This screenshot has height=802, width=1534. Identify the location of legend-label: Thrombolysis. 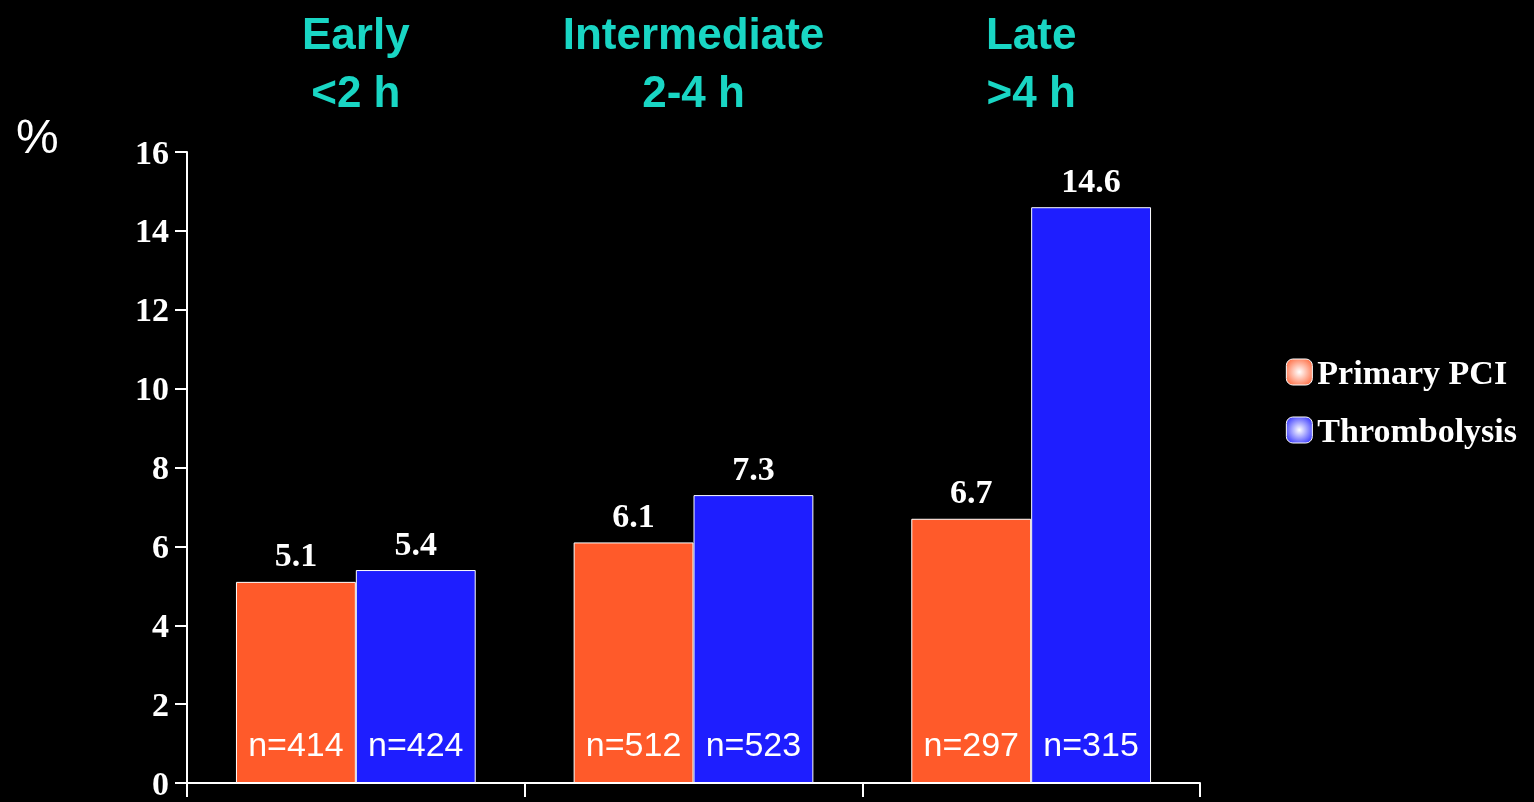
(1417, 430).